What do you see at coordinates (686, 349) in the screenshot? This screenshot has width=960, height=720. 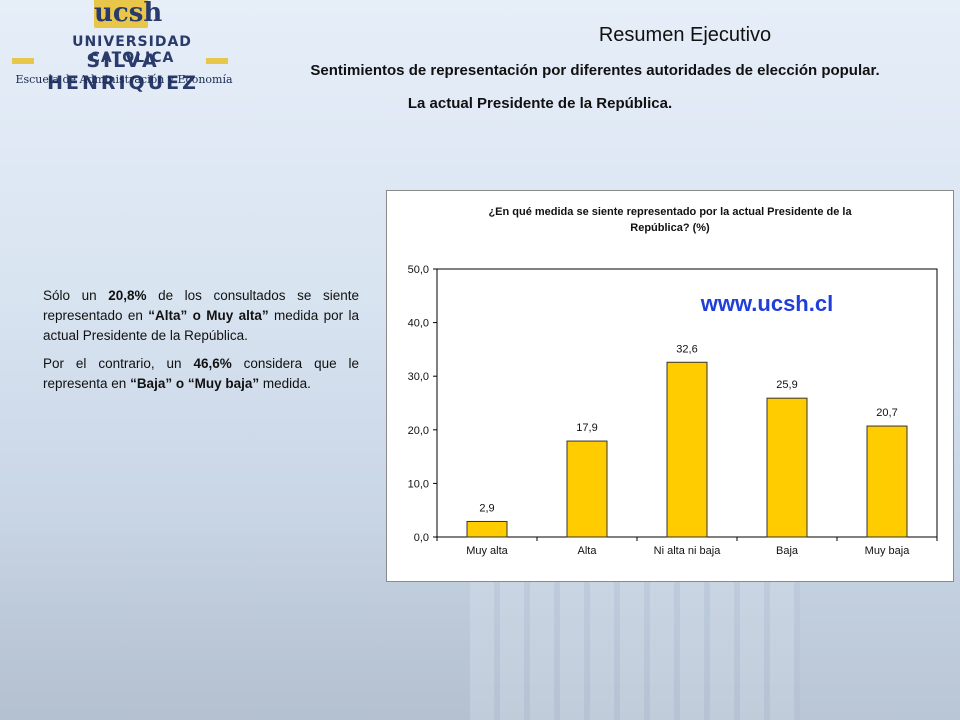 I see `bar-value-label: 32,6` at bounding box center [686, 349].